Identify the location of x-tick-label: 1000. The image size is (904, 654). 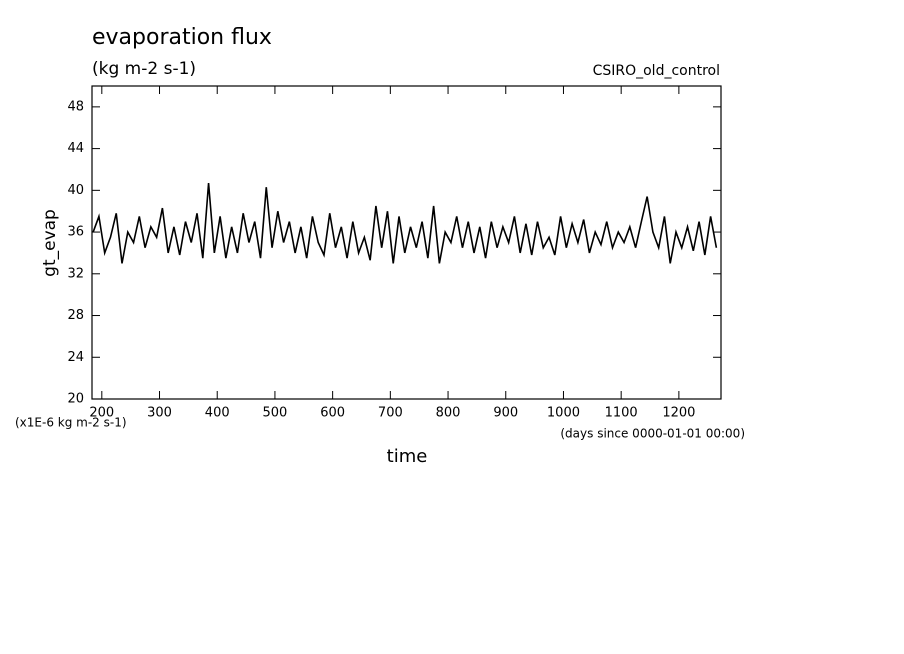
(563, 413).